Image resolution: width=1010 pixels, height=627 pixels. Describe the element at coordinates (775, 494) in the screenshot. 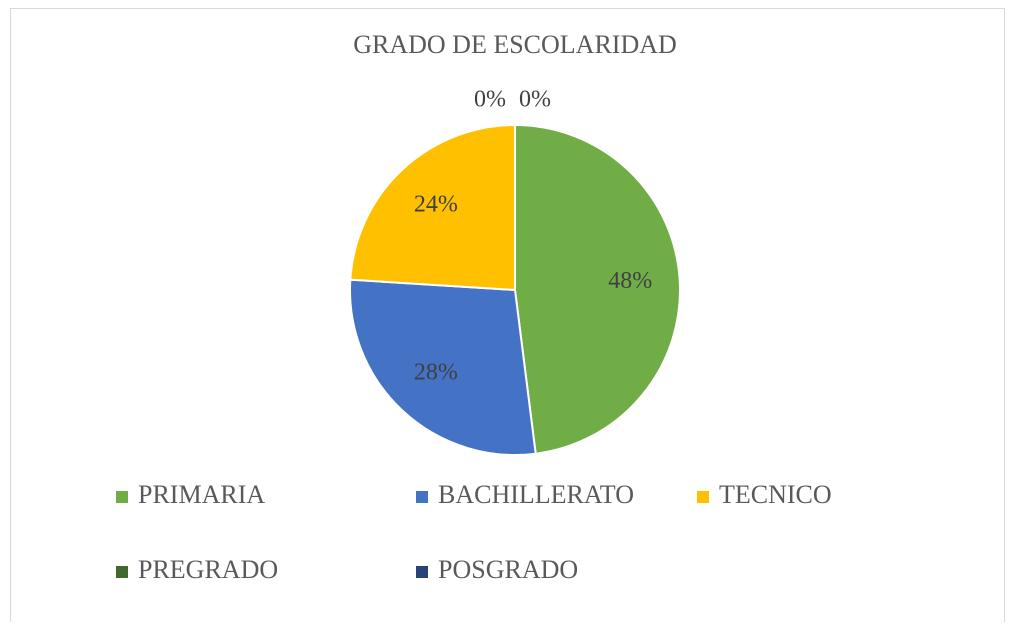

I see `legend-label: TECNICO` at that location.